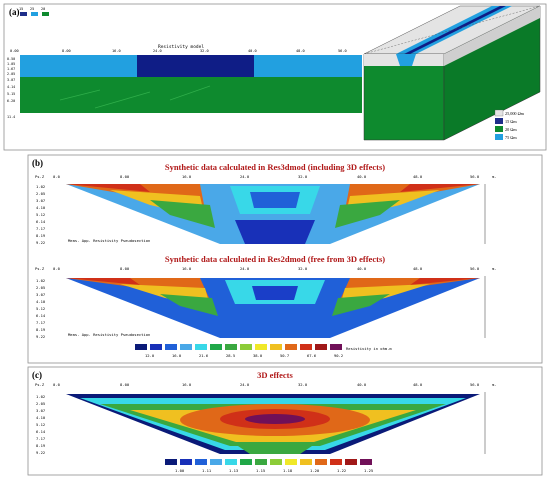 This screenshot has width=550, height=480. I want to click on a-xtick: 0.00, so click(14, 51).